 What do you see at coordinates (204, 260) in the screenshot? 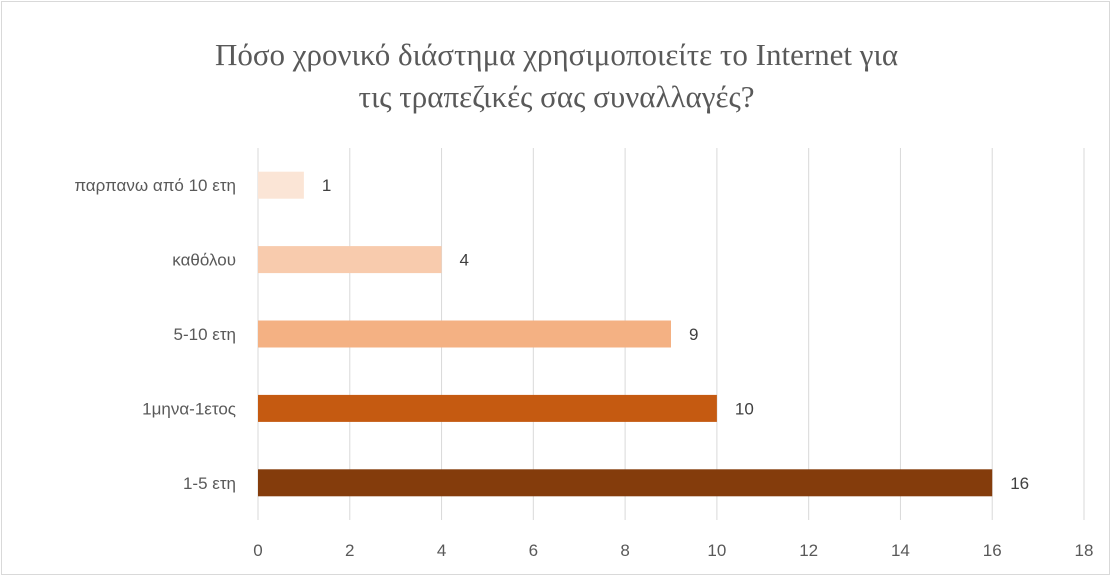
I see `category-label: καθόλου` at bounding box center [204, 260].